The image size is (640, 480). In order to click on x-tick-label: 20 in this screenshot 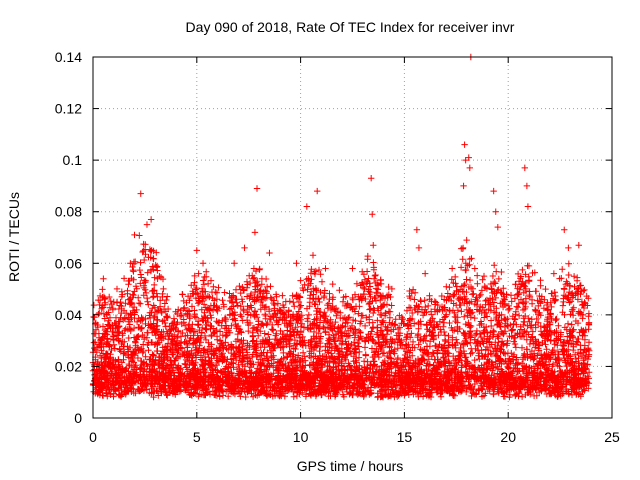, I will do `click(508, 437)`.